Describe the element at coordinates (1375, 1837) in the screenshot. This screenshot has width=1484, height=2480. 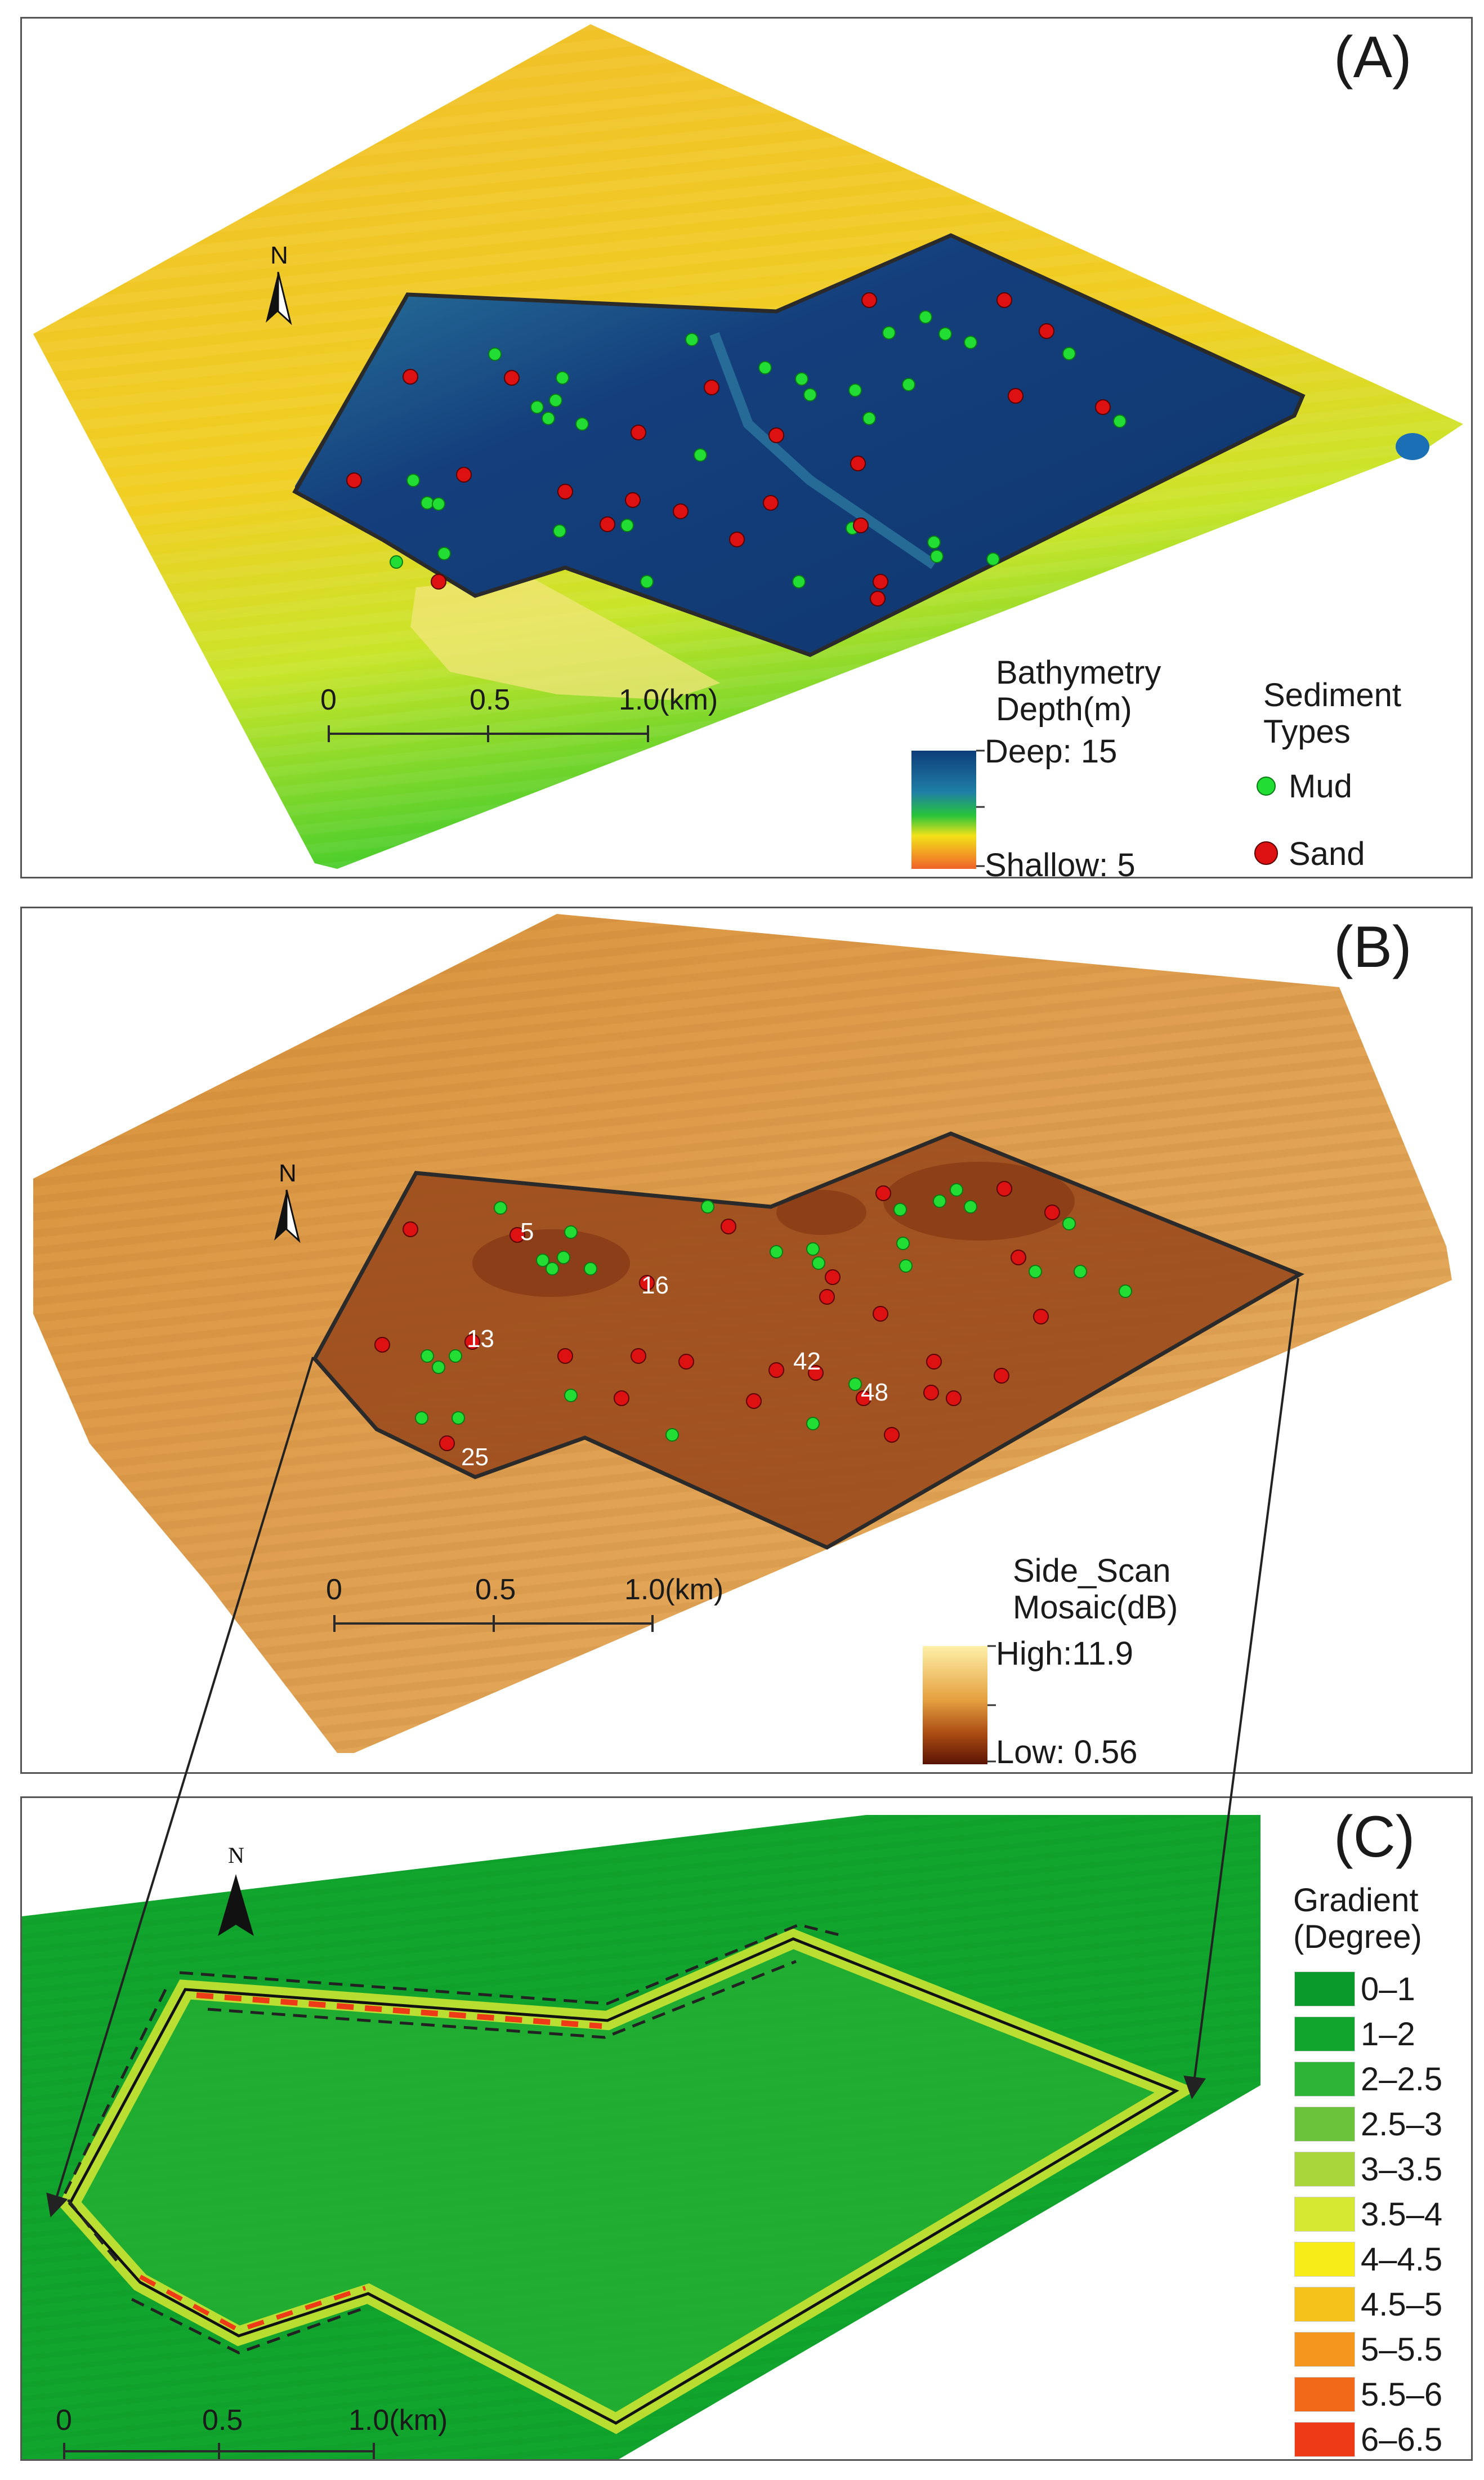
I see `panel-label: (C)` at that location.